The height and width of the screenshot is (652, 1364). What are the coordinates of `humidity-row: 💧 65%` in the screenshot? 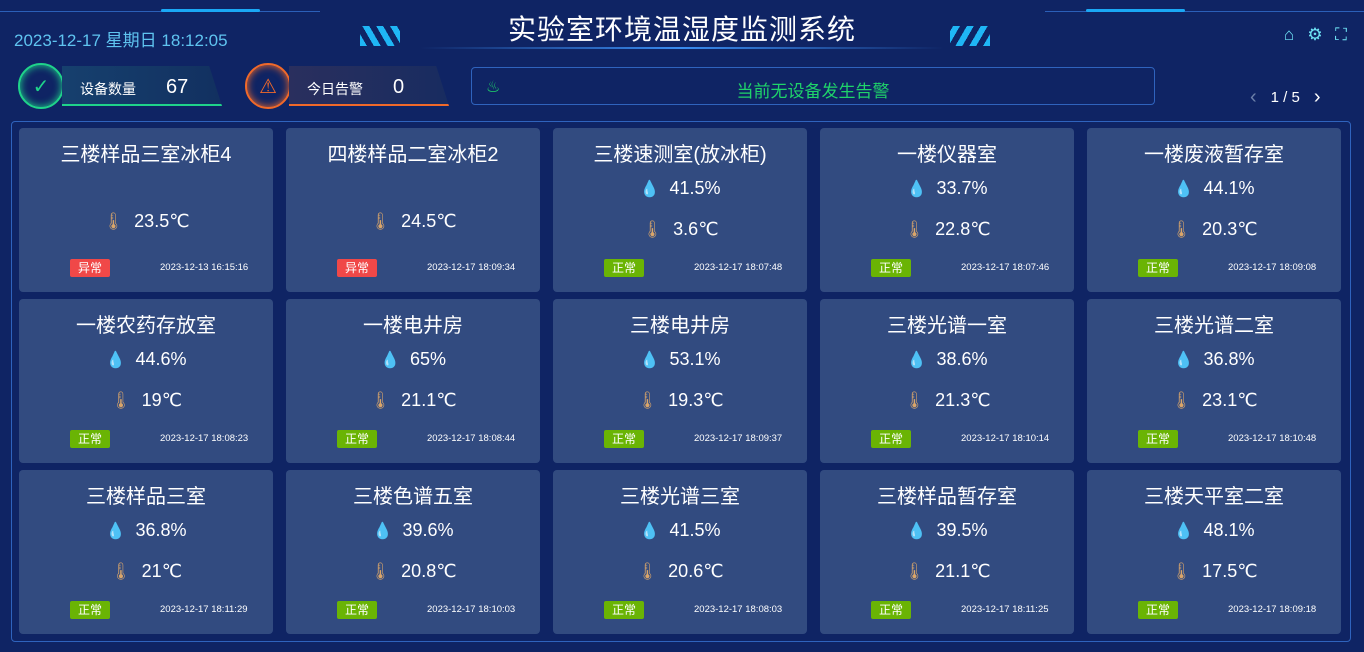 It's located at (413, 359).